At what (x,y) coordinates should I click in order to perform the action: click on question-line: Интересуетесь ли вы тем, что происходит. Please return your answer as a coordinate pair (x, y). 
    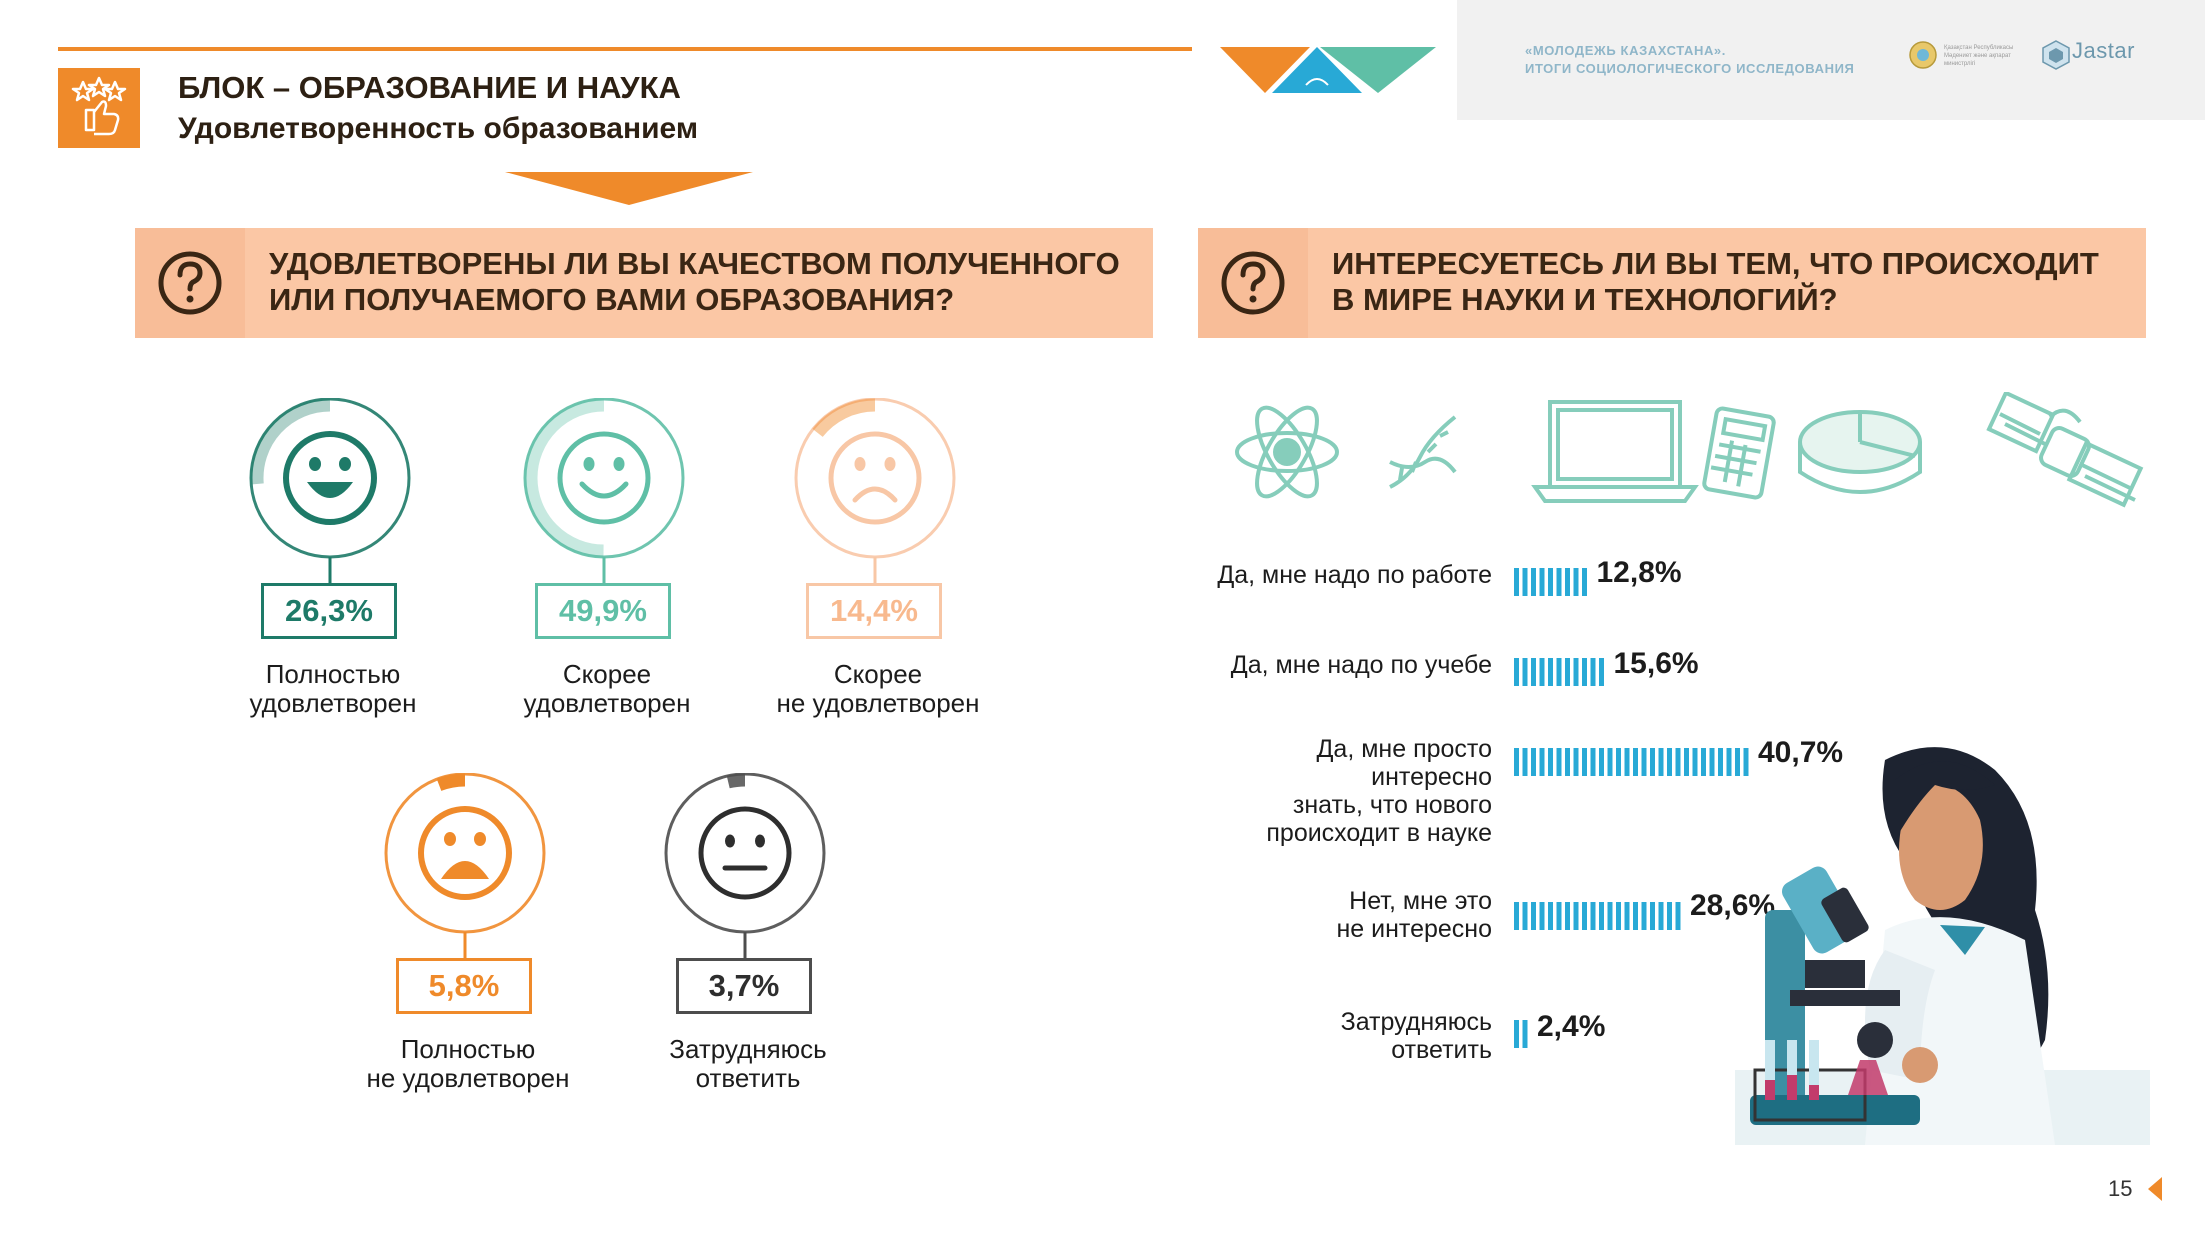
    Looking at the image, I should click on (1715, 263).